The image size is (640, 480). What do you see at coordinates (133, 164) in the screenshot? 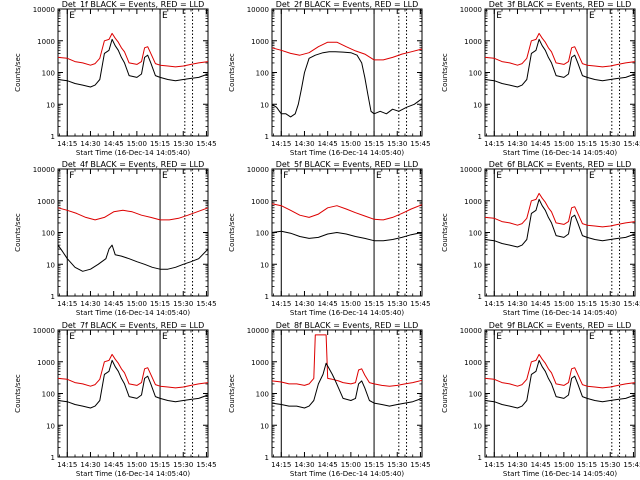
I see `chart-title: Det_4f BLACK = Events, RED = LLD` at bounding box center [133, 164].